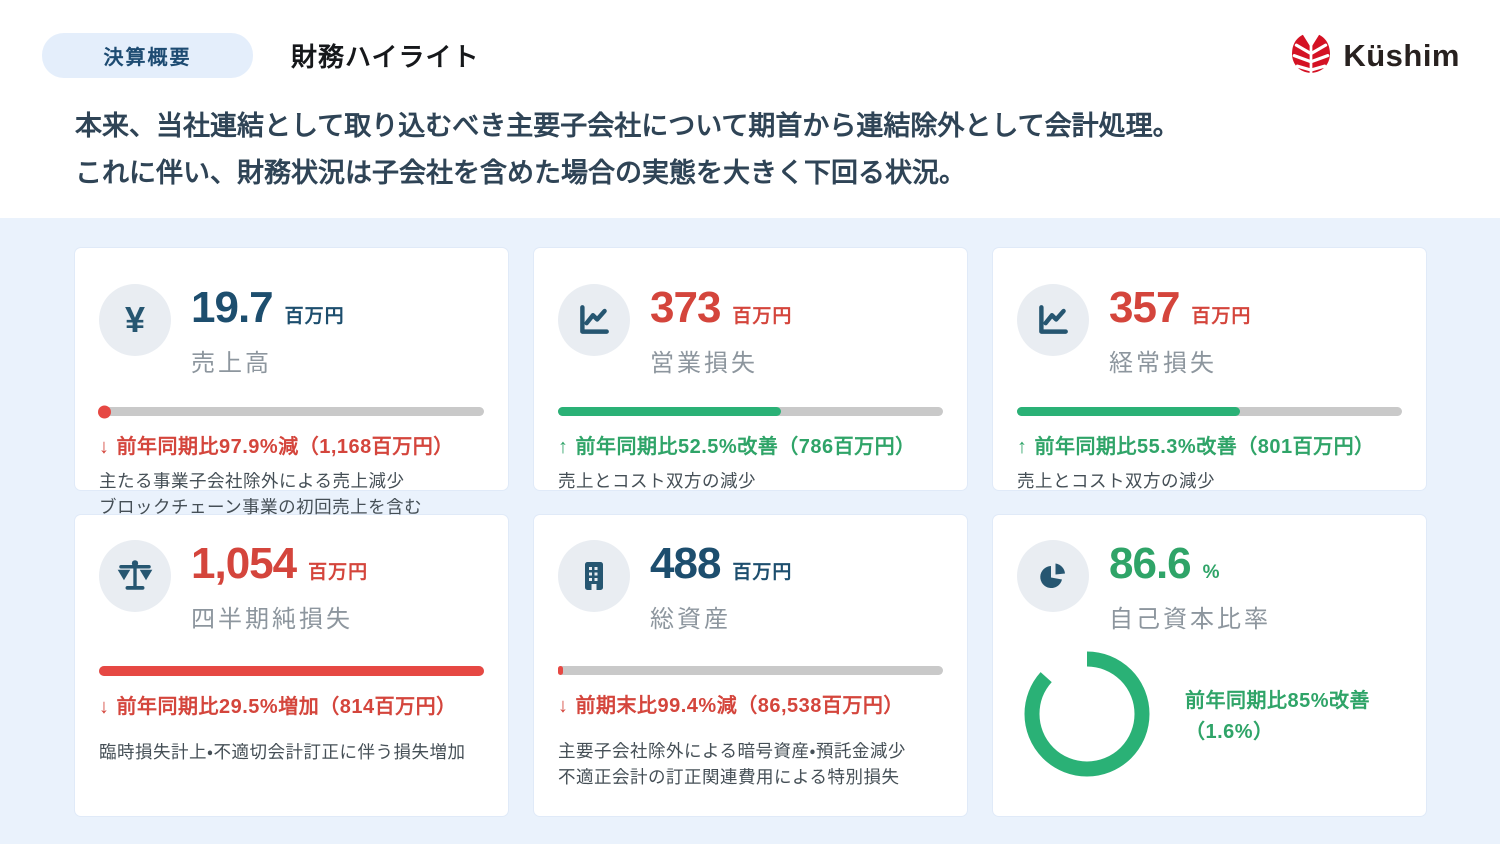 This screenshot has height=844, width=1500. I want to click on metric-note: 臨時損失計上・不適切会計訂正に伴う損失増加, so click(282, 752).